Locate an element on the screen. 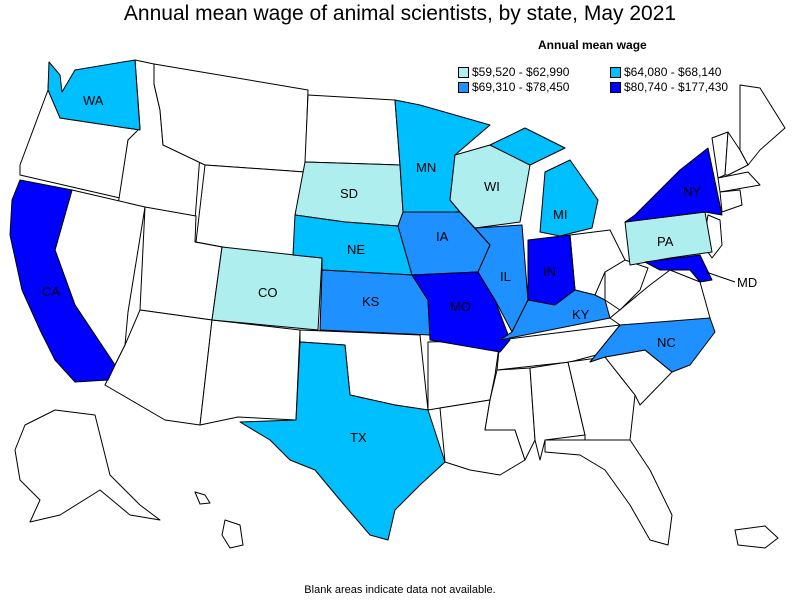 The width and height of the screenshot is (800, 600). state-NY is located at coordinates (673, 185).